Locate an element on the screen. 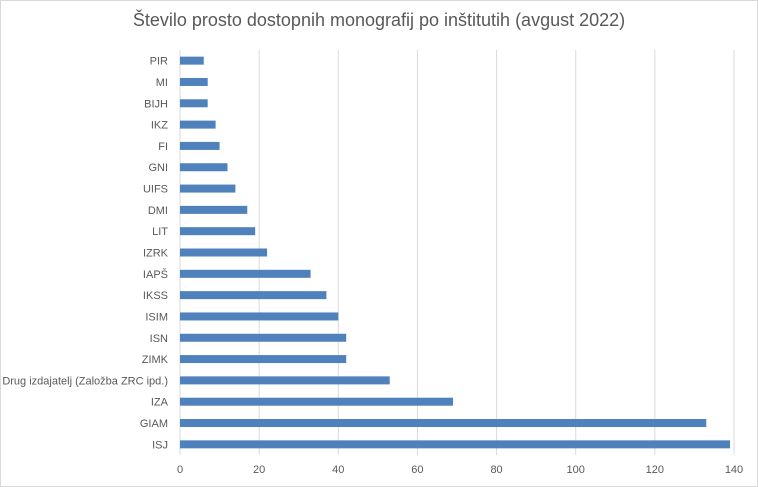  x-tick-label: 140 is located at coordinates (734, 470).